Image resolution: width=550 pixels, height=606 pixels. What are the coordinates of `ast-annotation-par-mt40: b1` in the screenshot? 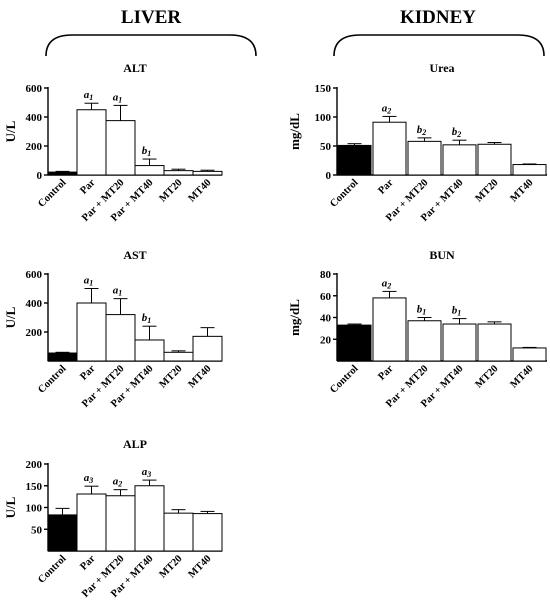 It's located at (147, 318).